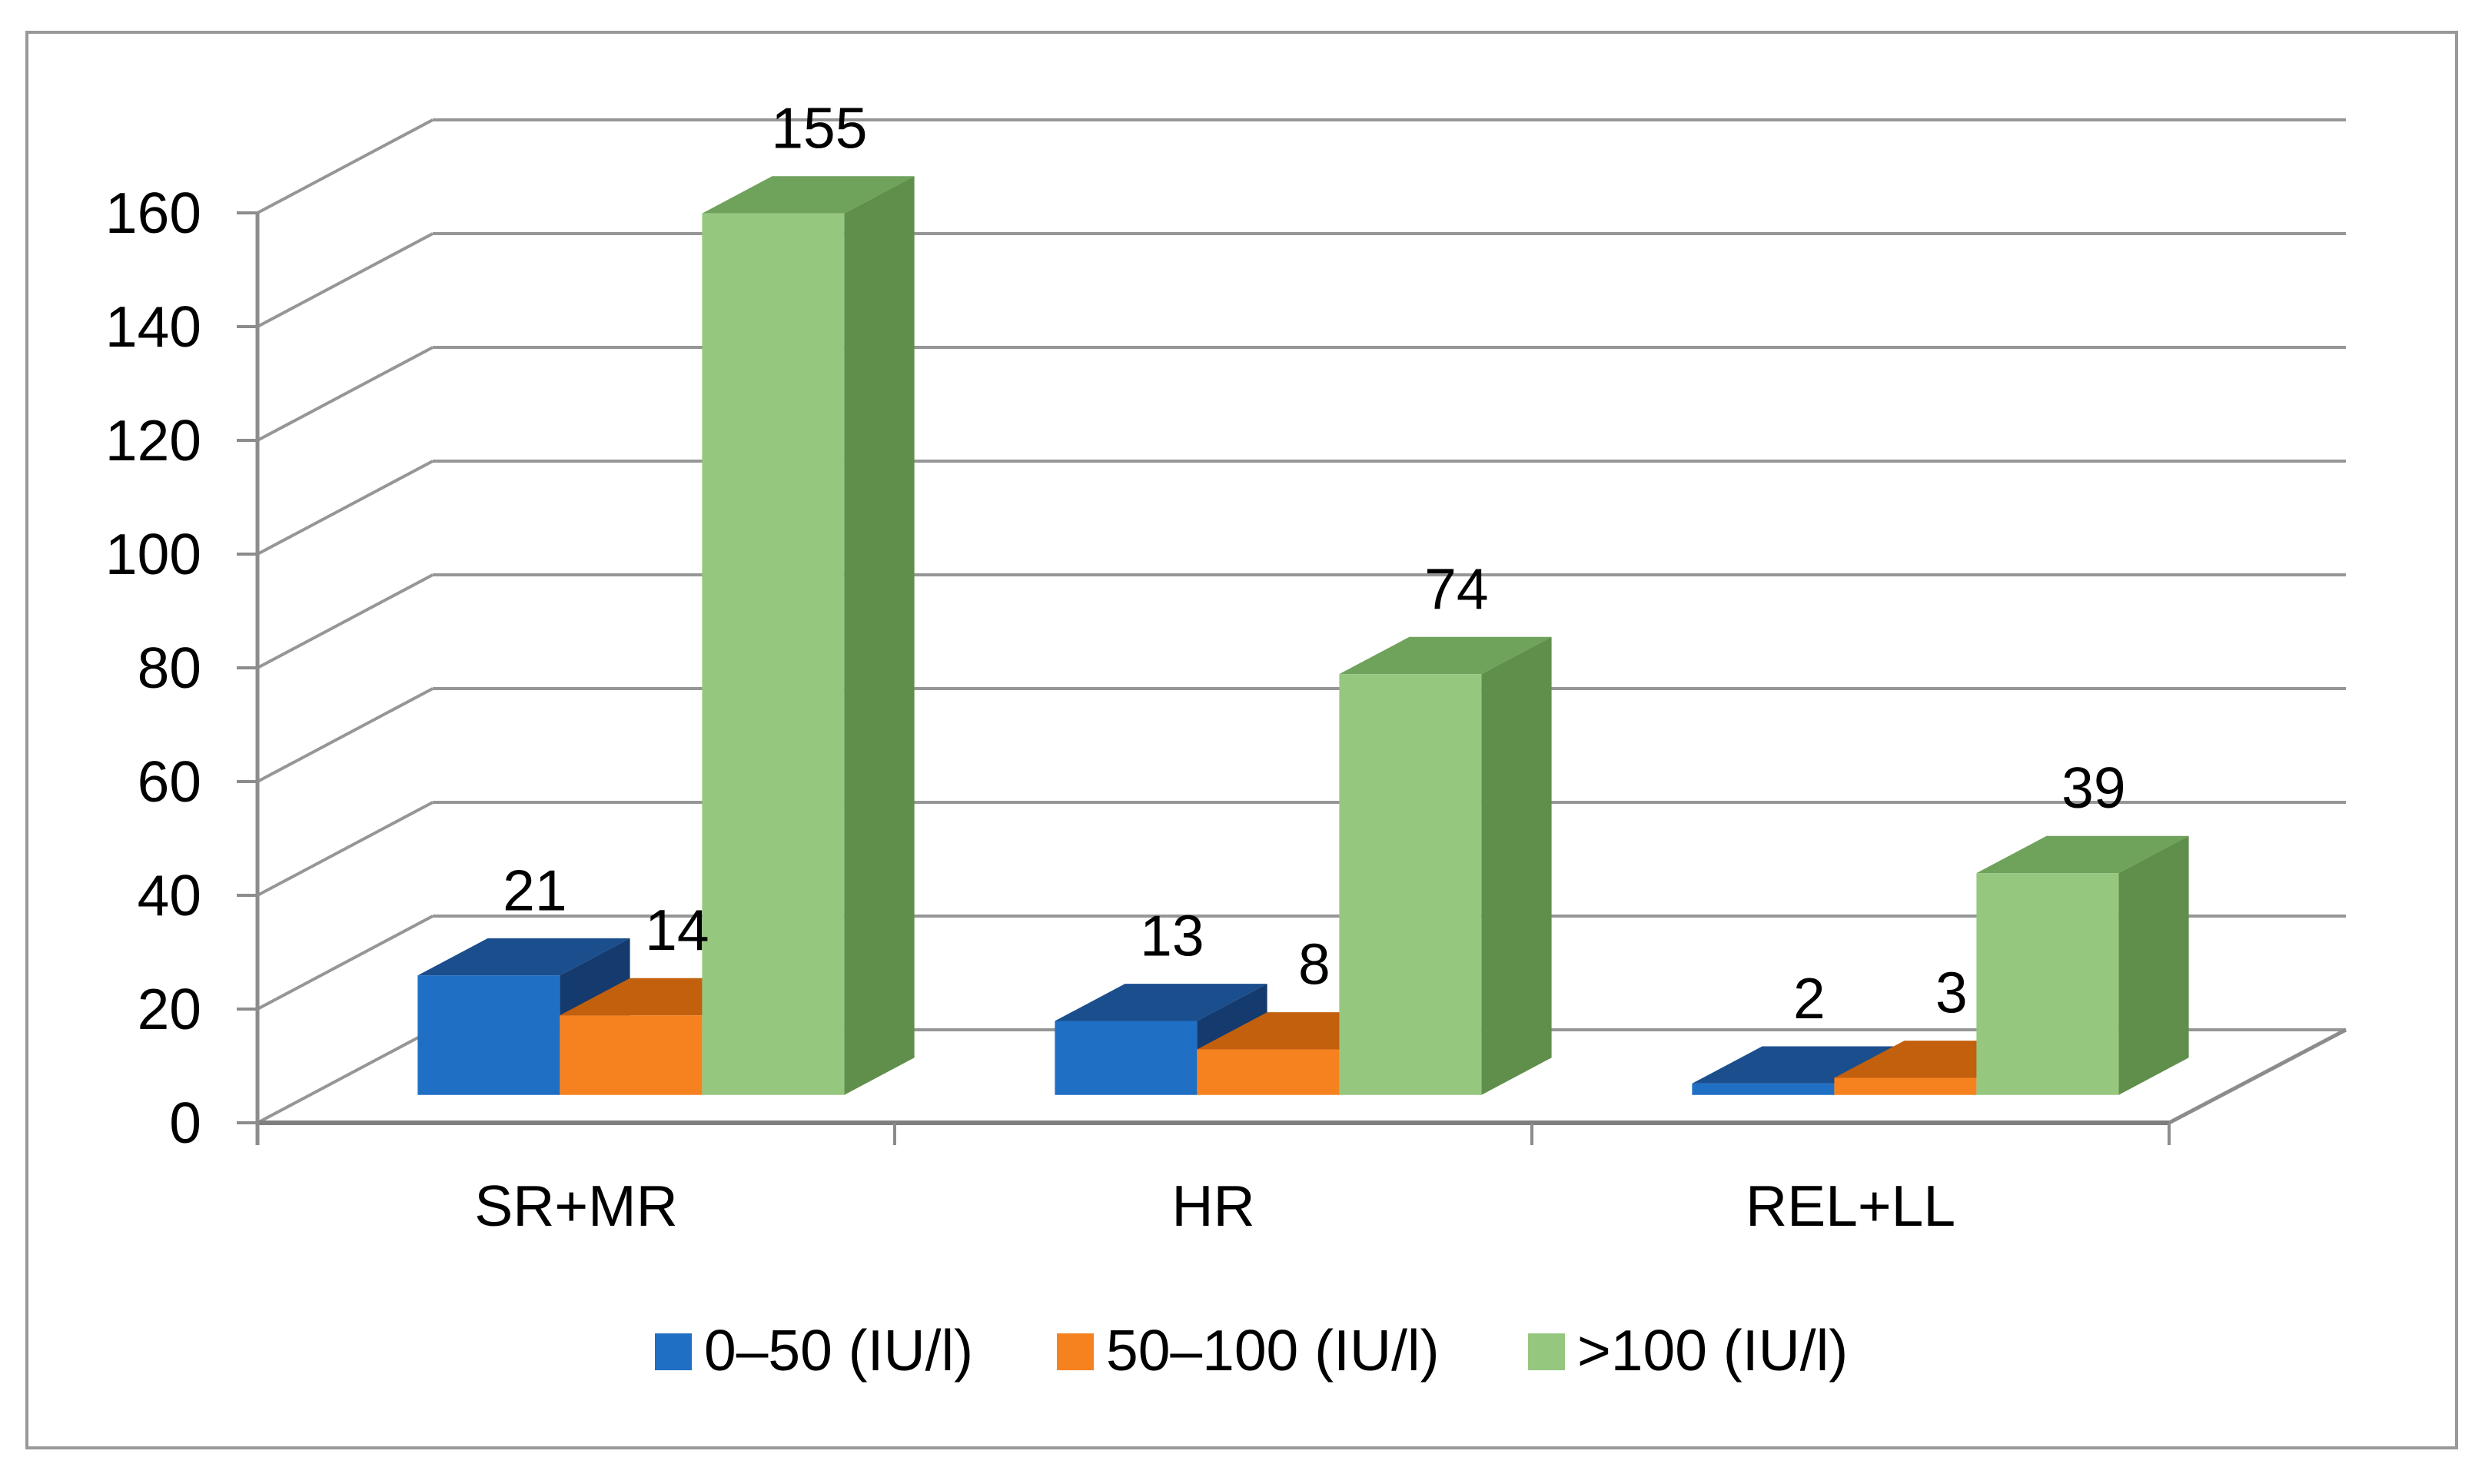 The width and height of the screenshot is (2485, 1484). What do you see at coordinates (170, 1009) in the screenshot?
I see `y-tick-label: 20` at bounding box center [170, 1009].